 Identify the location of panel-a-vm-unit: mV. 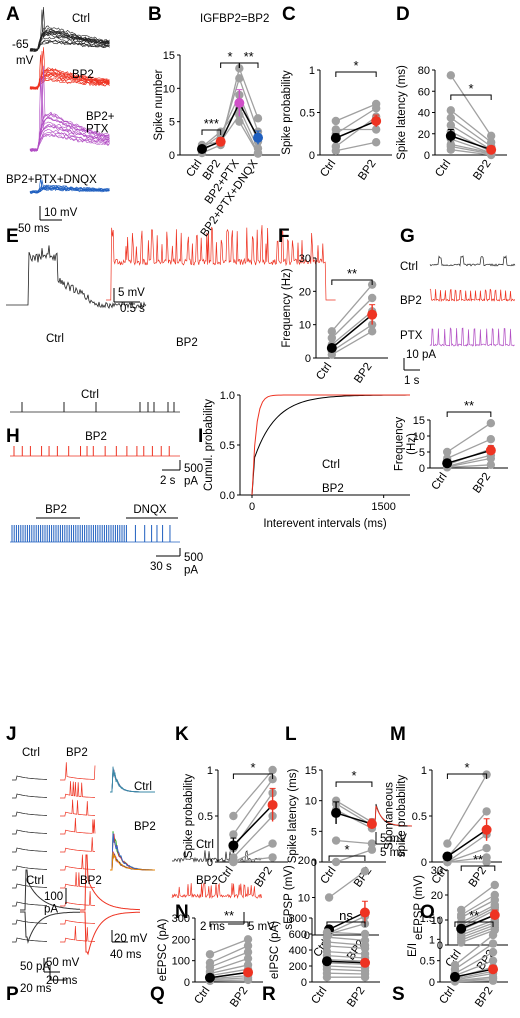
(25, 61).